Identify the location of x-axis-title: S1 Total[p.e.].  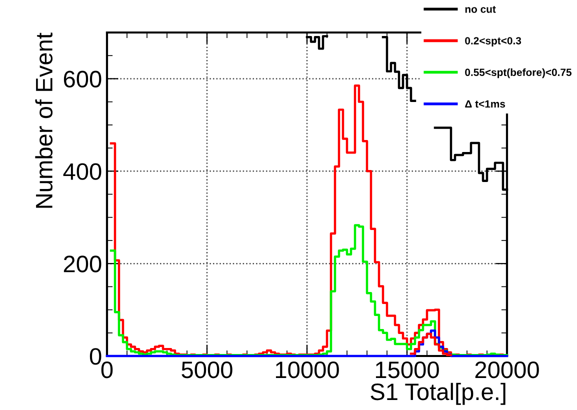
(438, 393).